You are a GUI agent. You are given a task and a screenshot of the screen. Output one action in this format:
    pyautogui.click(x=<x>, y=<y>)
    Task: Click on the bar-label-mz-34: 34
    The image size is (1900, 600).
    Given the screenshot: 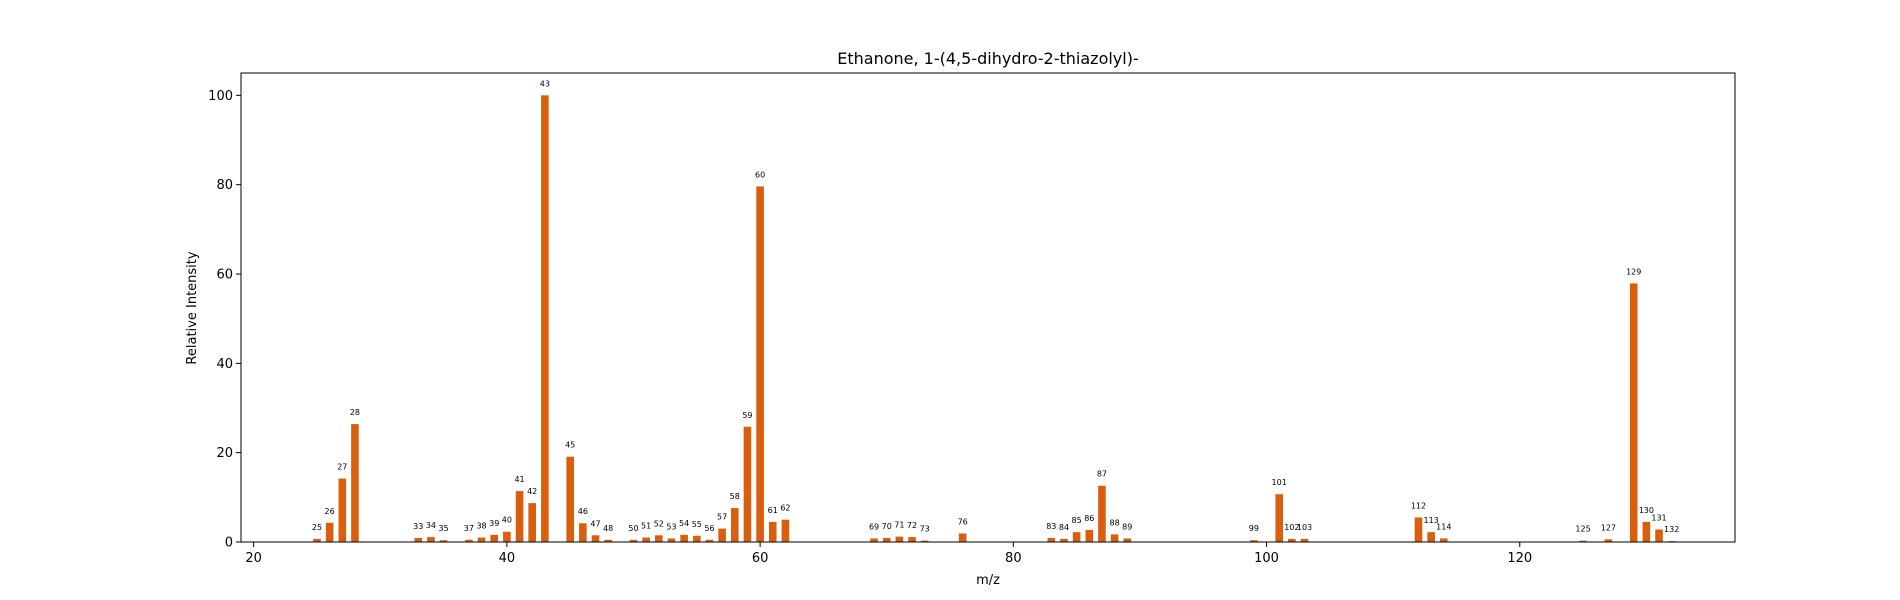 What is the action you would take?
    pyautogui.click(x=431, y=525)
    